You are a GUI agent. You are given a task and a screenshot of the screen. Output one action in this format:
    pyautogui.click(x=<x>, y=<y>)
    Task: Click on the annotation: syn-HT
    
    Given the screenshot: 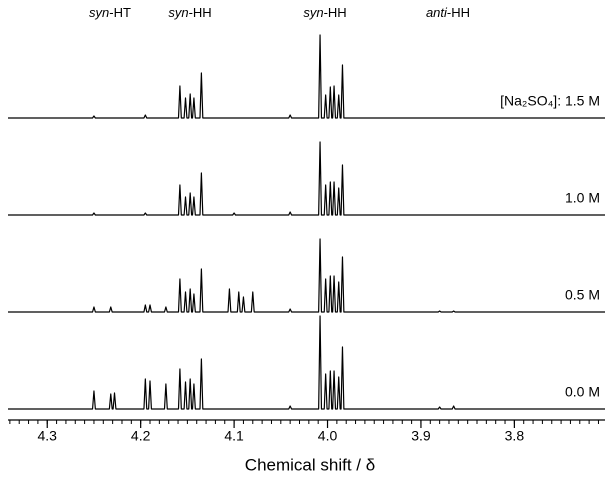 What is the action you would take?
    pyautogui.click(x=110, y=12)
    